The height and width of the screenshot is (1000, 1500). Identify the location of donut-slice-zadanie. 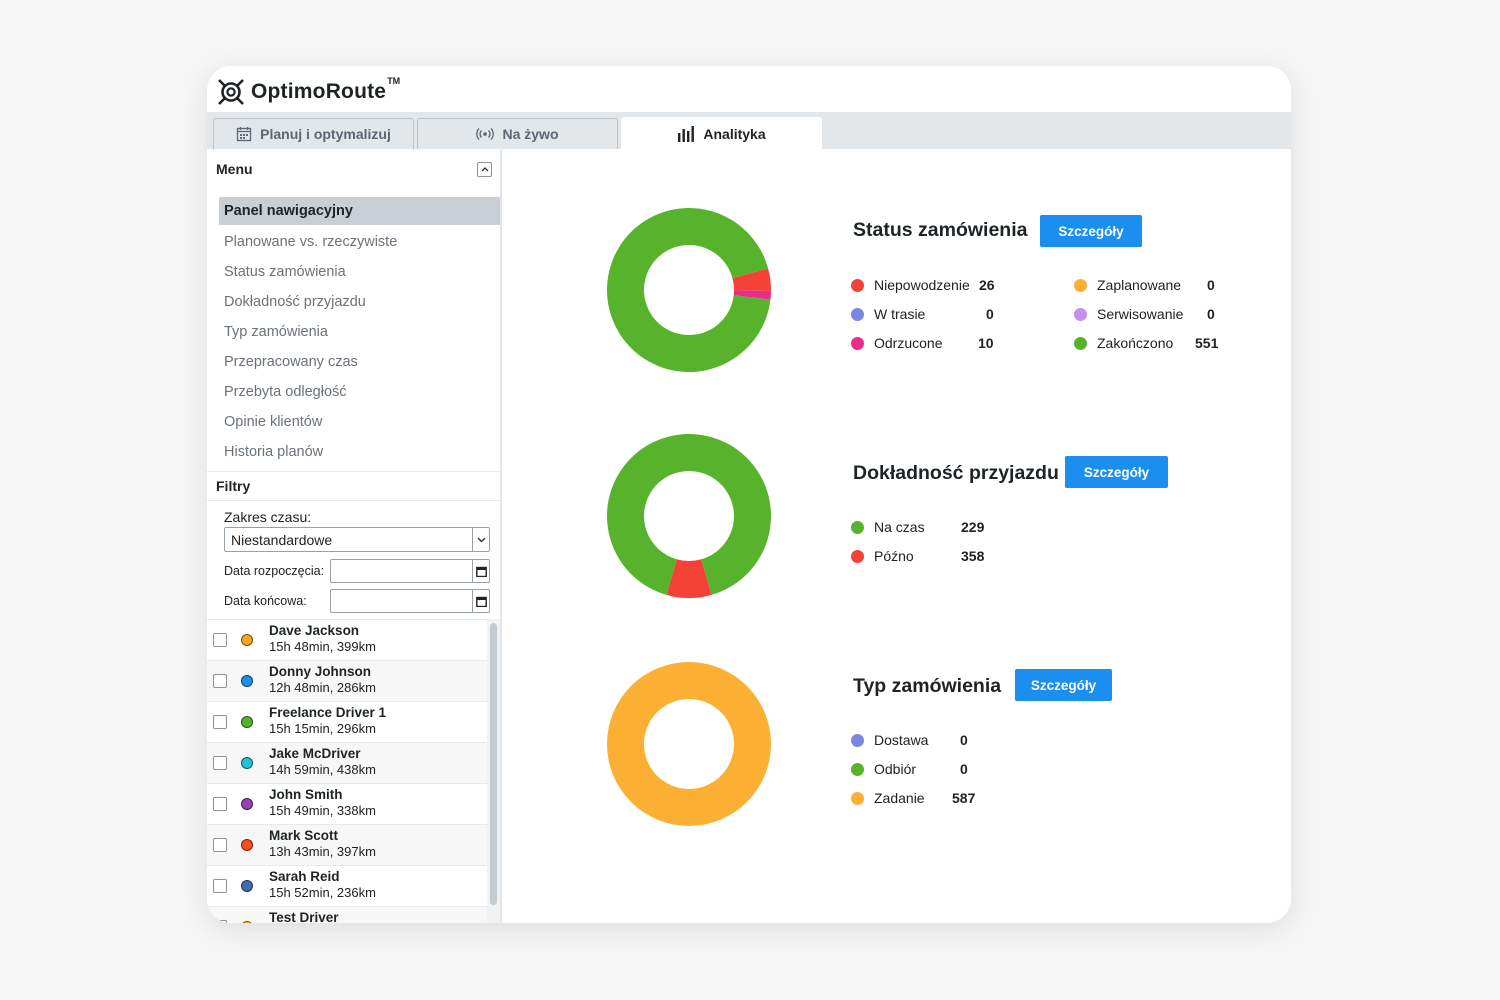
(689, 744).